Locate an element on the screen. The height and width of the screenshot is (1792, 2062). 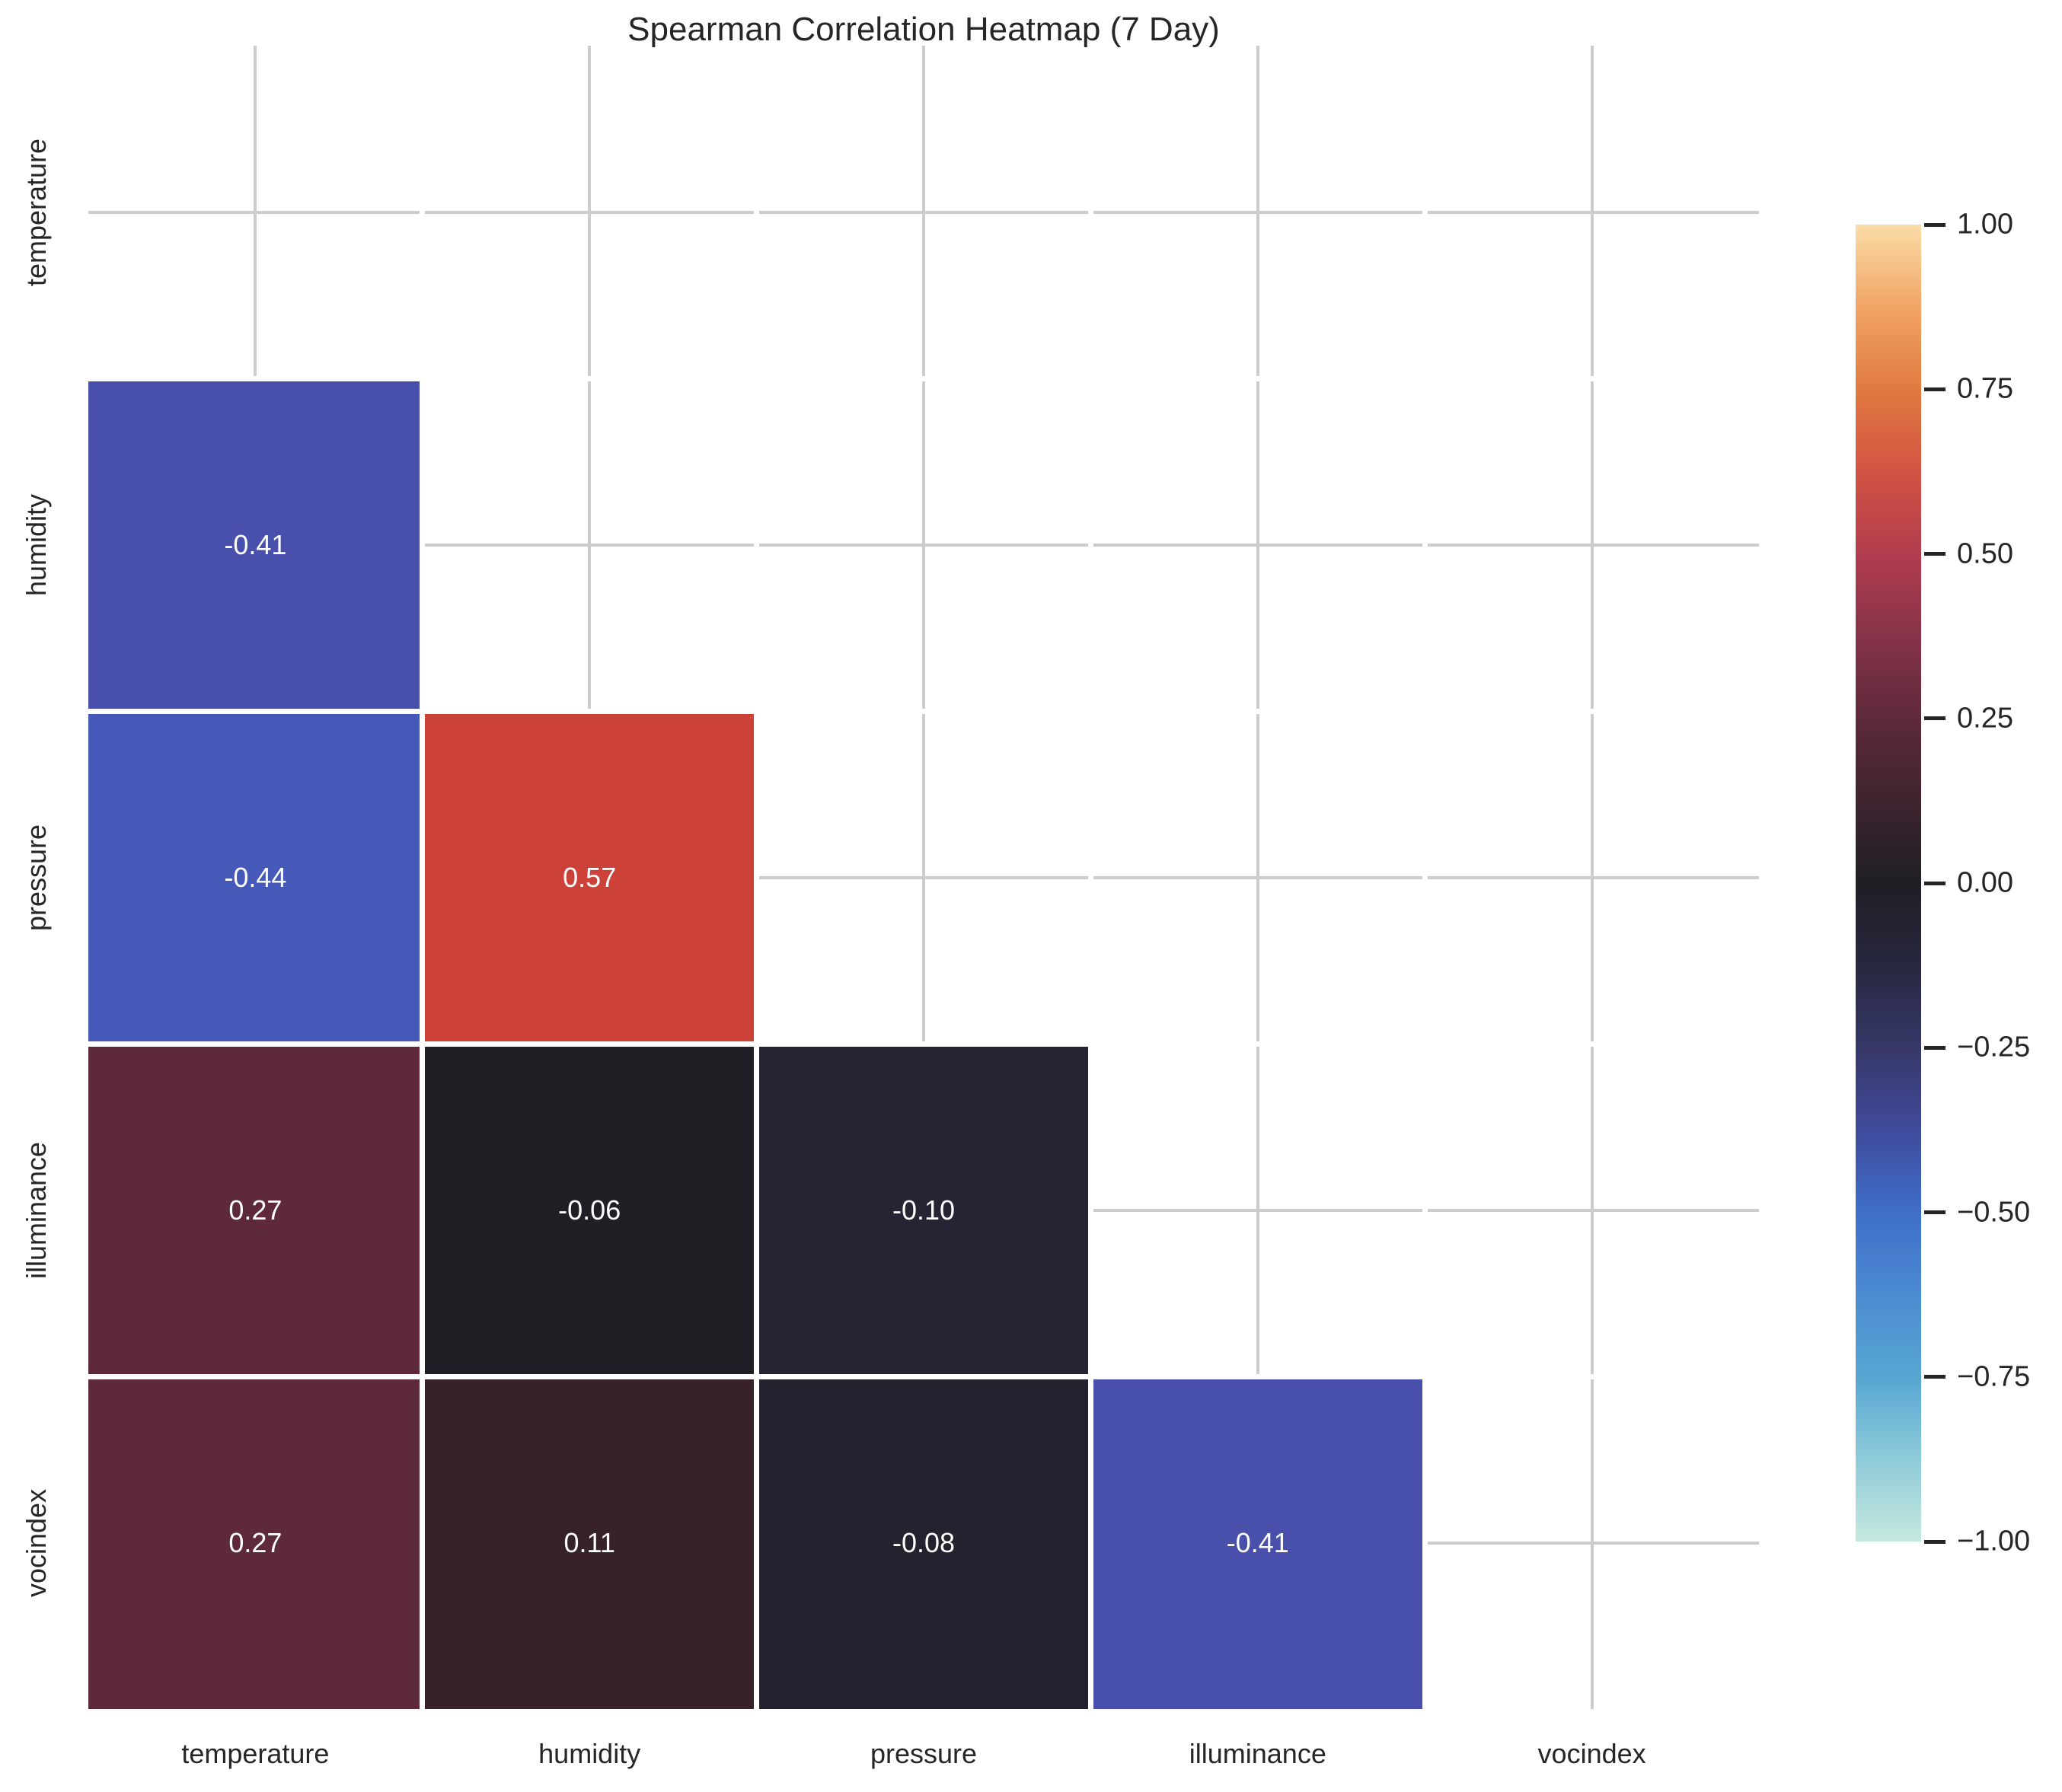
heatmap-cell-illuminance-humidity: -0.06 is located at coordinates (589, 1210).